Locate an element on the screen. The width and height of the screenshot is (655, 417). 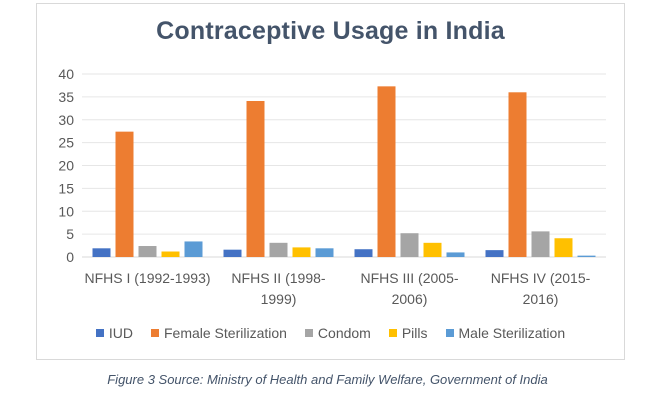
chart-title: Contraceptive Usage in India is located at coordinates (330, 31).